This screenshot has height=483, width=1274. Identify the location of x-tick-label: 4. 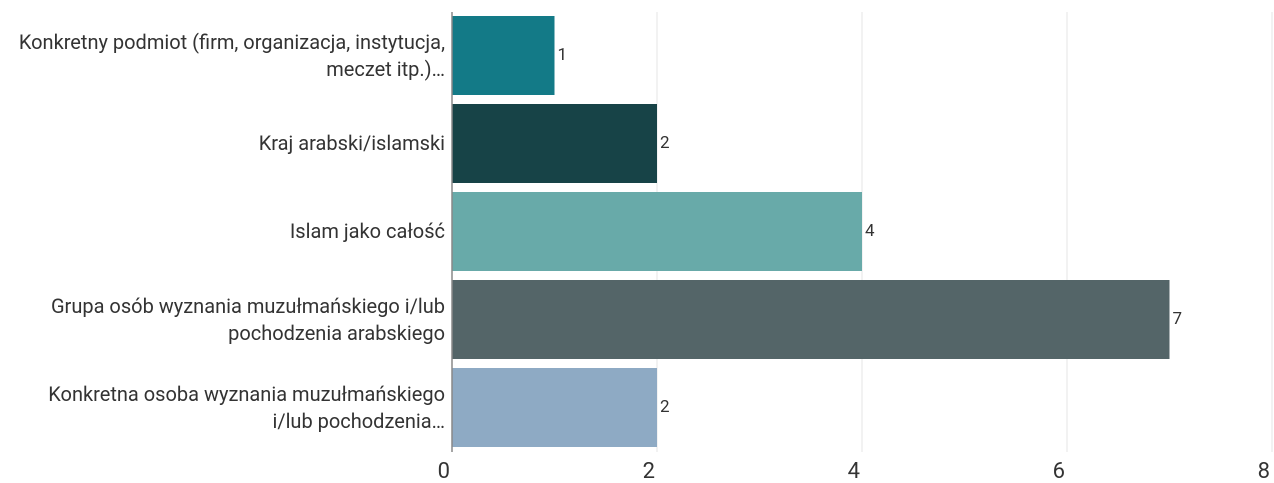
(854, 471).